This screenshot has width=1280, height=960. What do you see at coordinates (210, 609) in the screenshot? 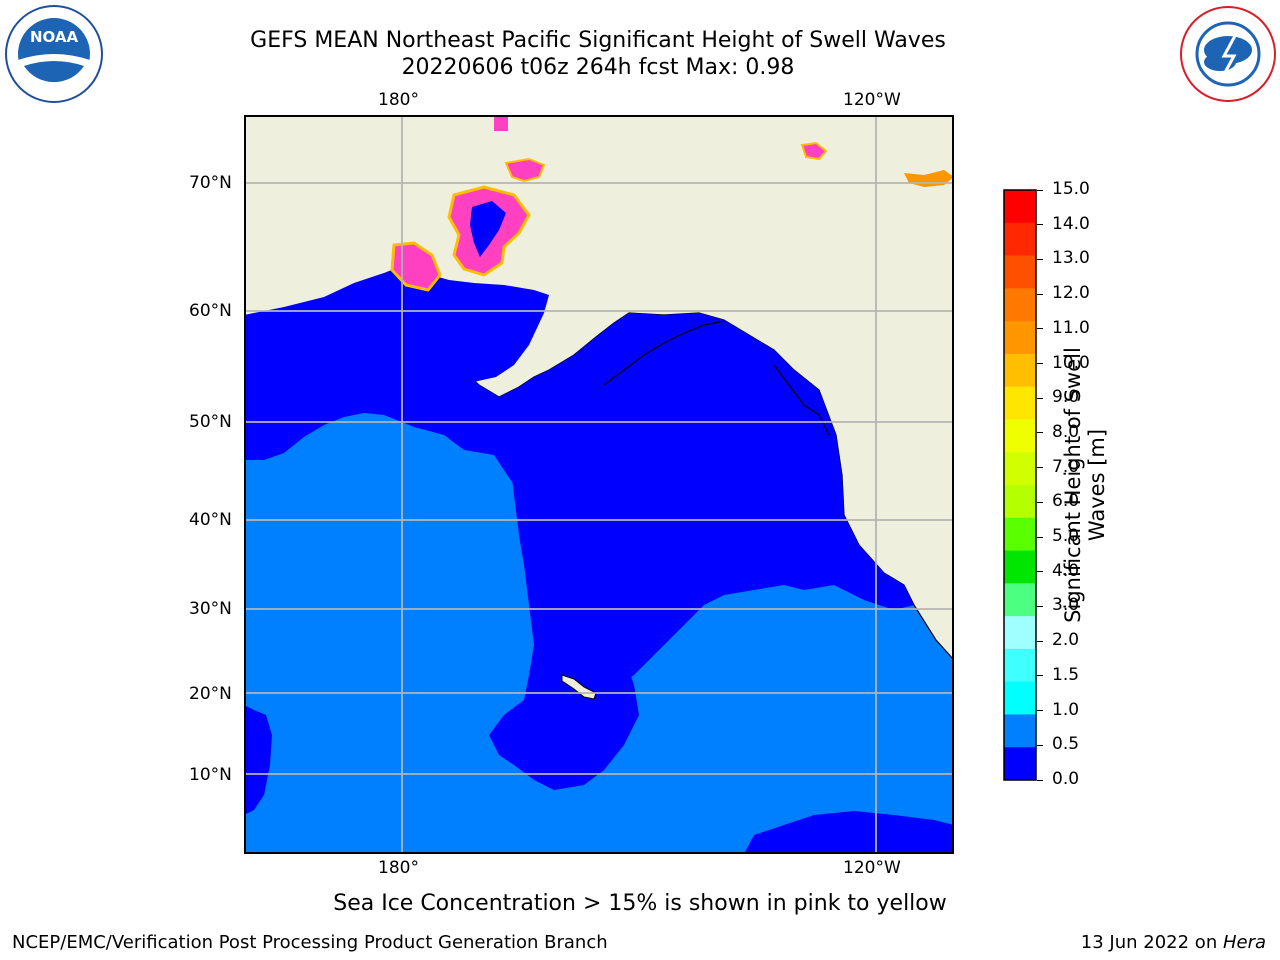
I see `lat-label-30n: 30°N` at bounding box center [210, 609].